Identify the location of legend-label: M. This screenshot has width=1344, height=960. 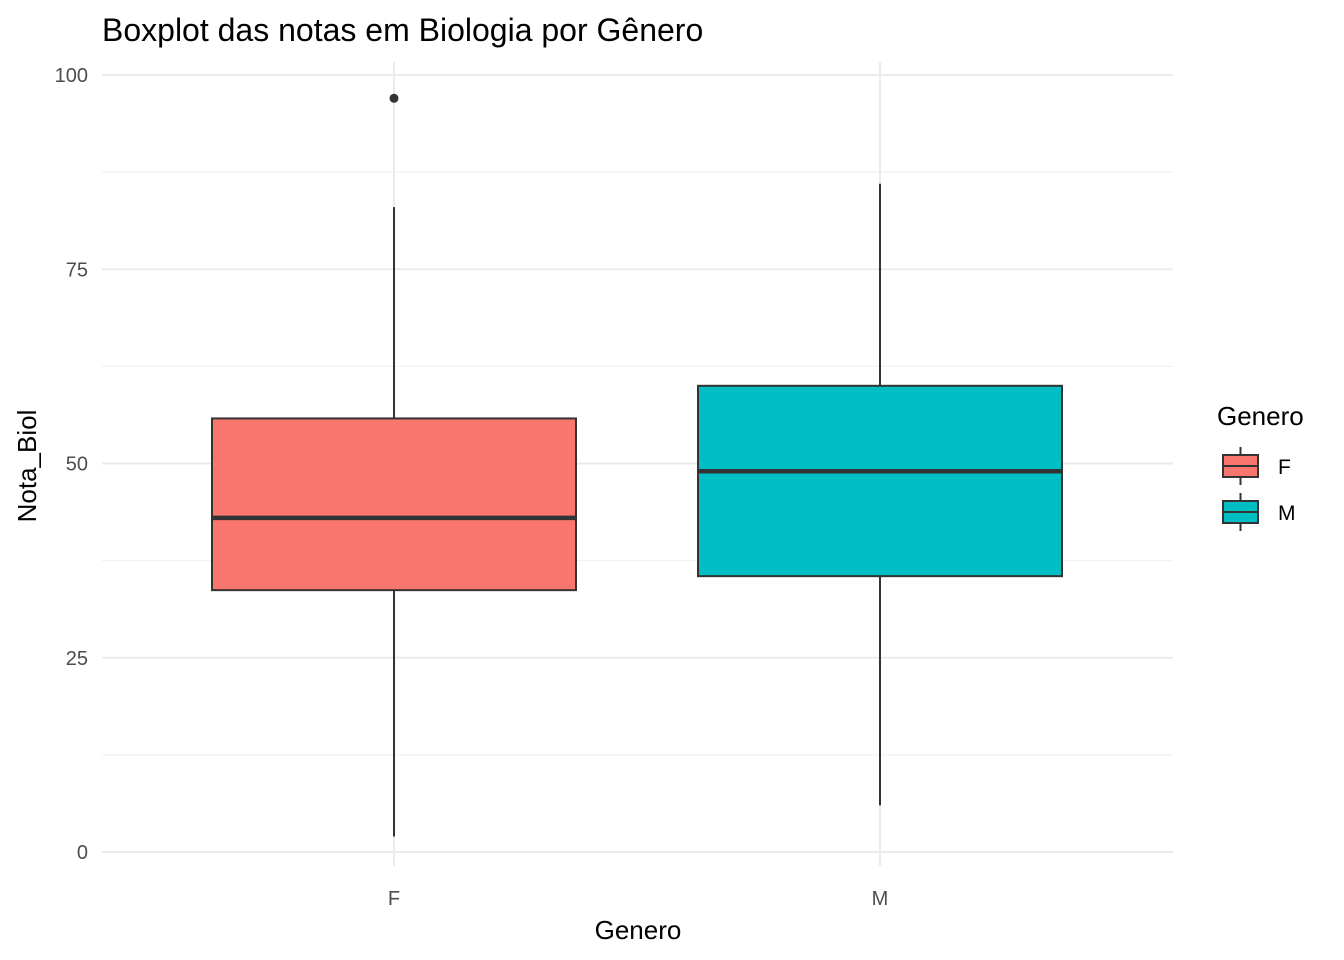
(1287, 513).